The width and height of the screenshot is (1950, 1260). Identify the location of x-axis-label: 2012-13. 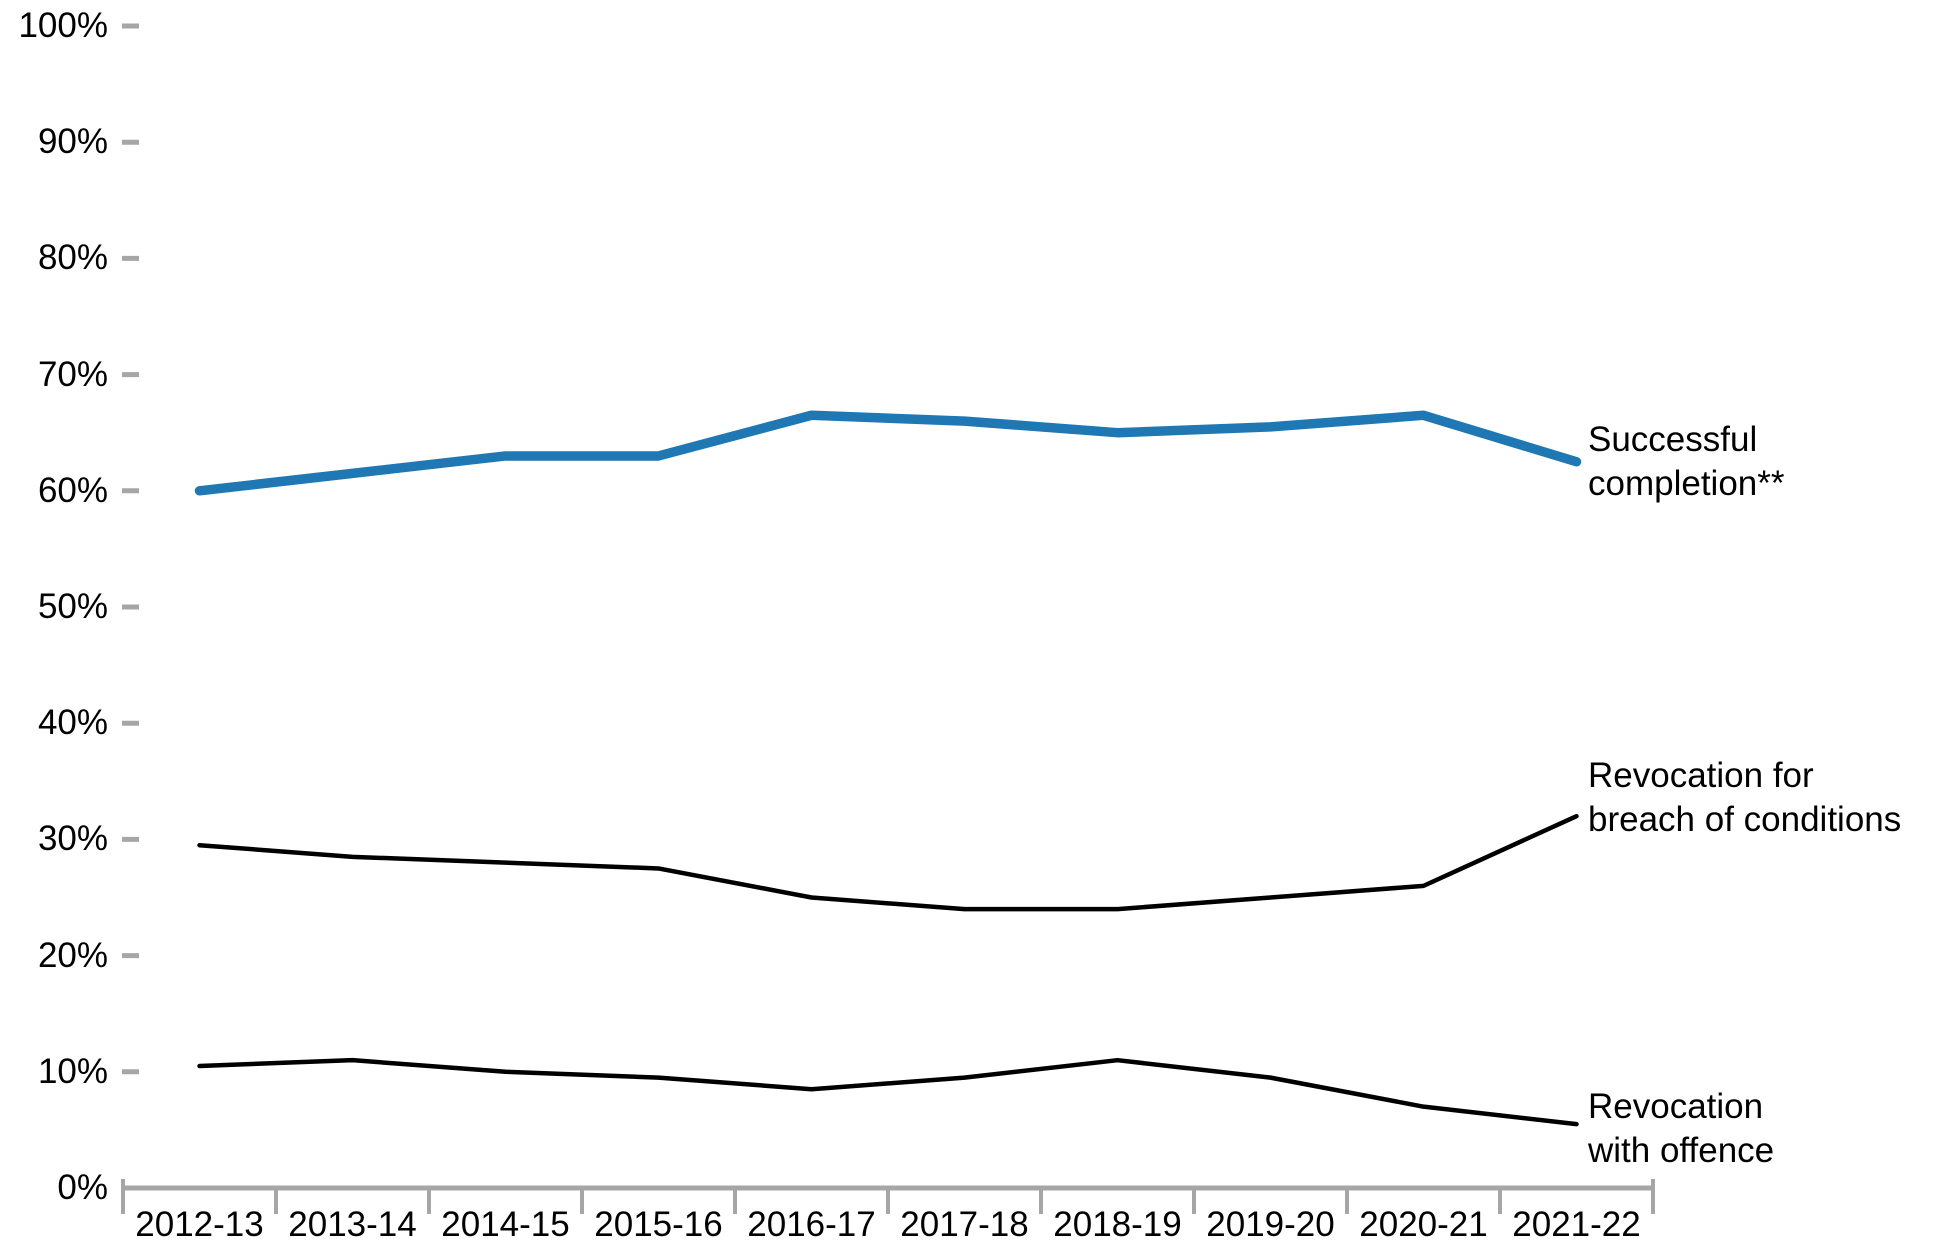
(199, 1224).